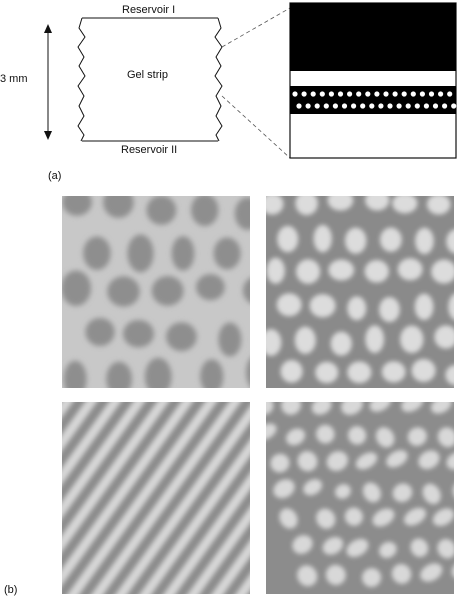 This screenshot has width=461, height=600. What do you see at coordinates (360, 498) in the screenshot?
I see `micrograph-mixed` at bounding box center [360, 498].